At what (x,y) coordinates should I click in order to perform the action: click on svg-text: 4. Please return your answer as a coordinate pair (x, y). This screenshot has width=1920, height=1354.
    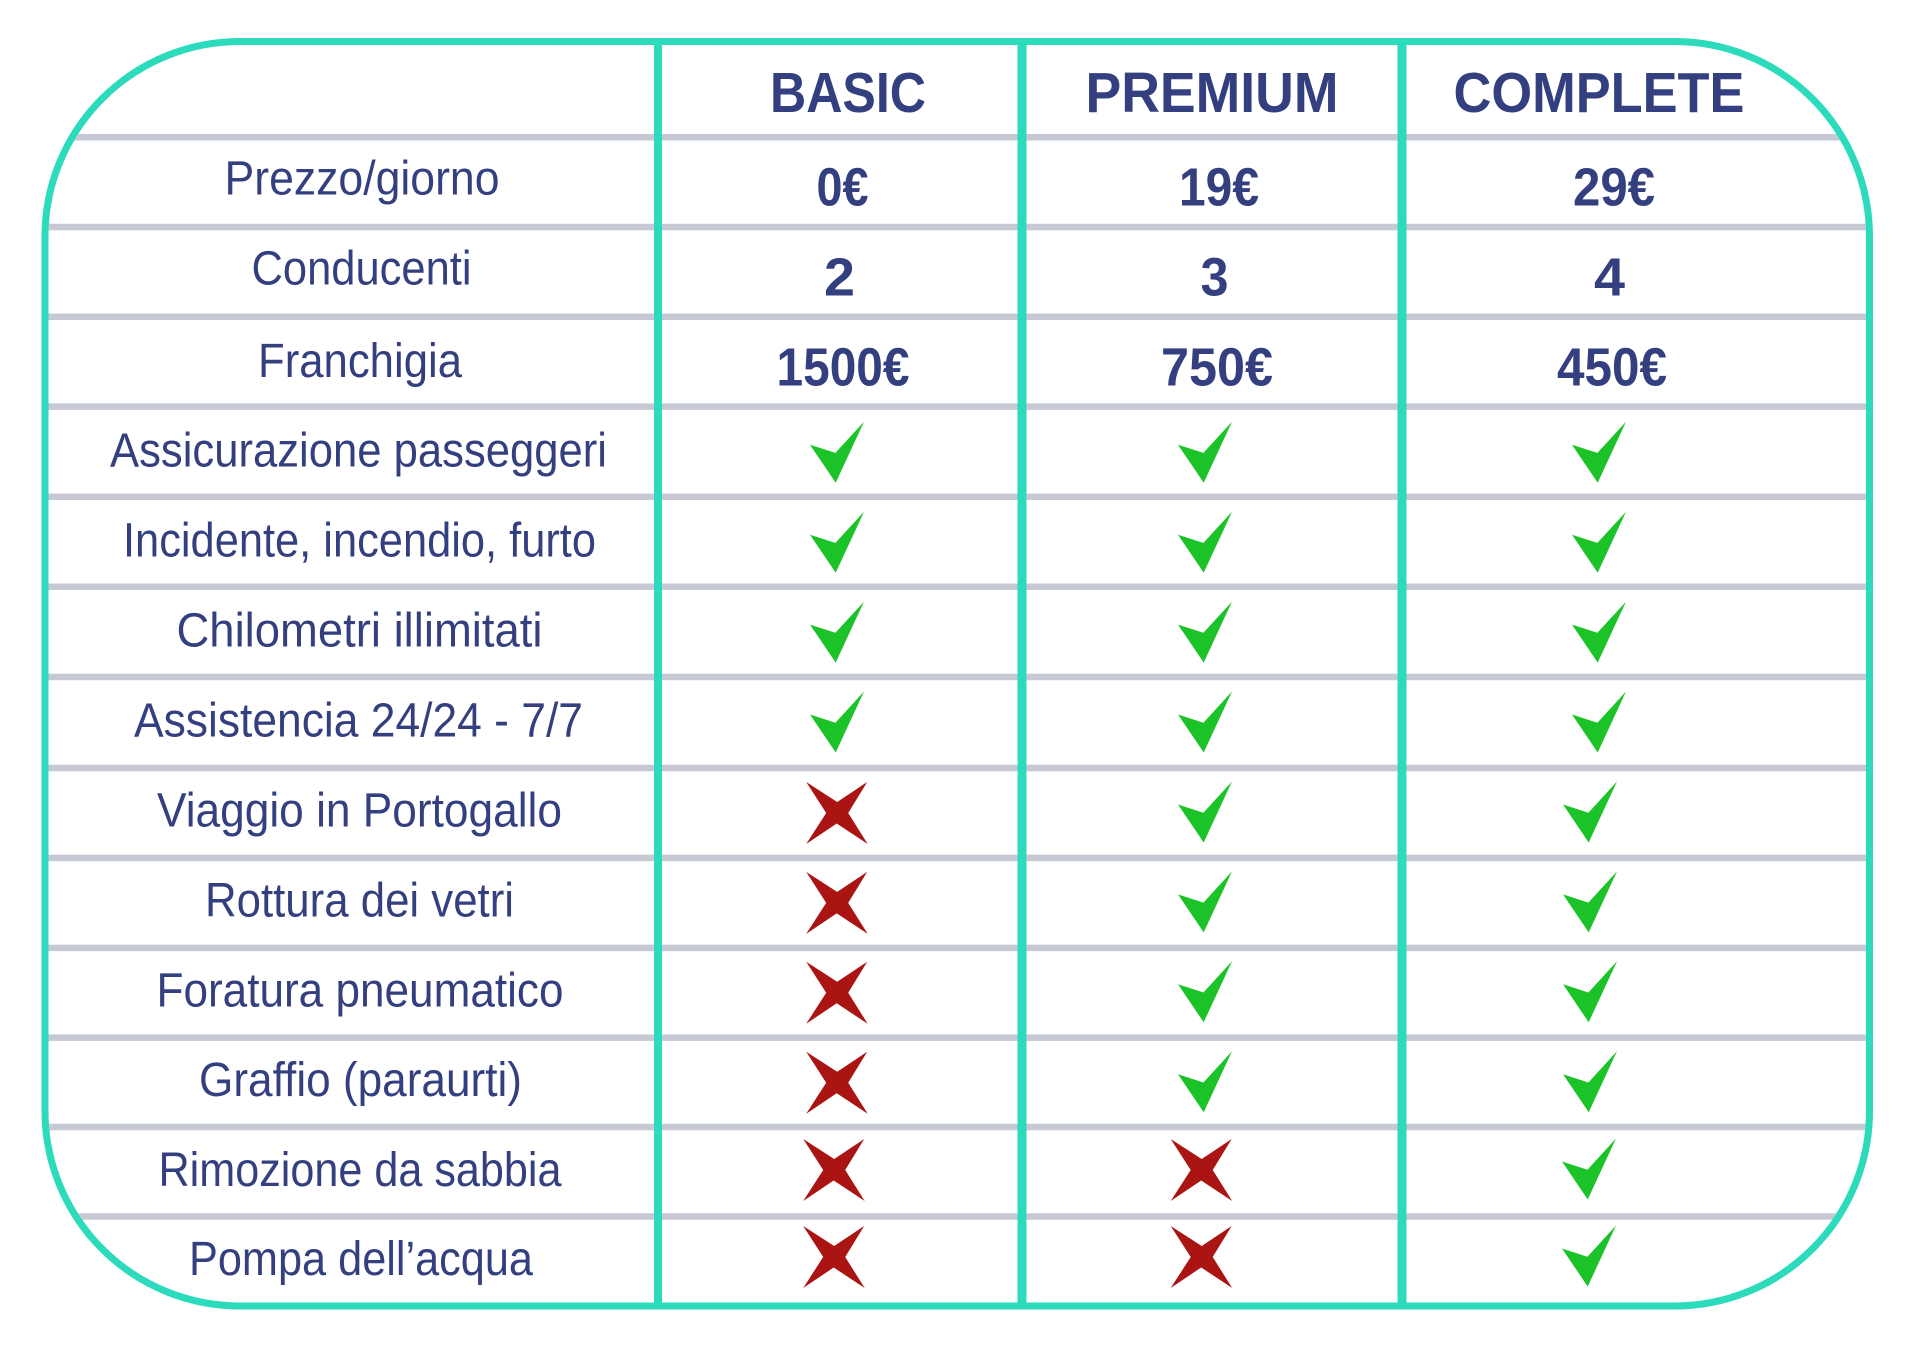
    Looking at the image, I should click on (1609, 277).